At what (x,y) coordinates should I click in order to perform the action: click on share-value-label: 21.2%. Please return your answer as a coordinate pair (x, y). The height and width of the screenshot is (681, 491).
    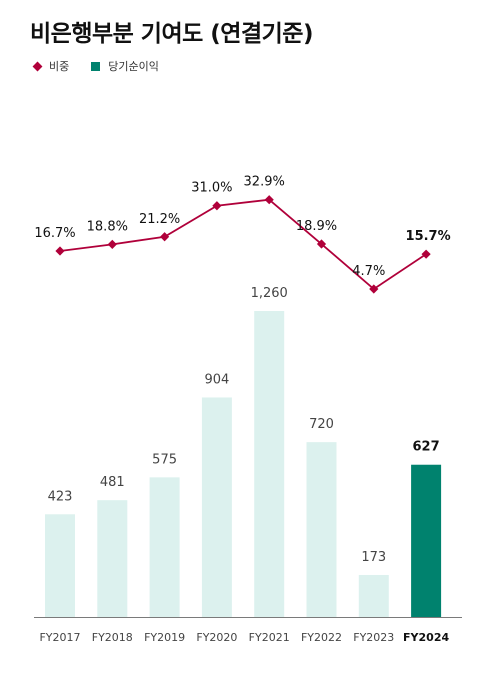
    Looking at the image, I should click on (159, 219).